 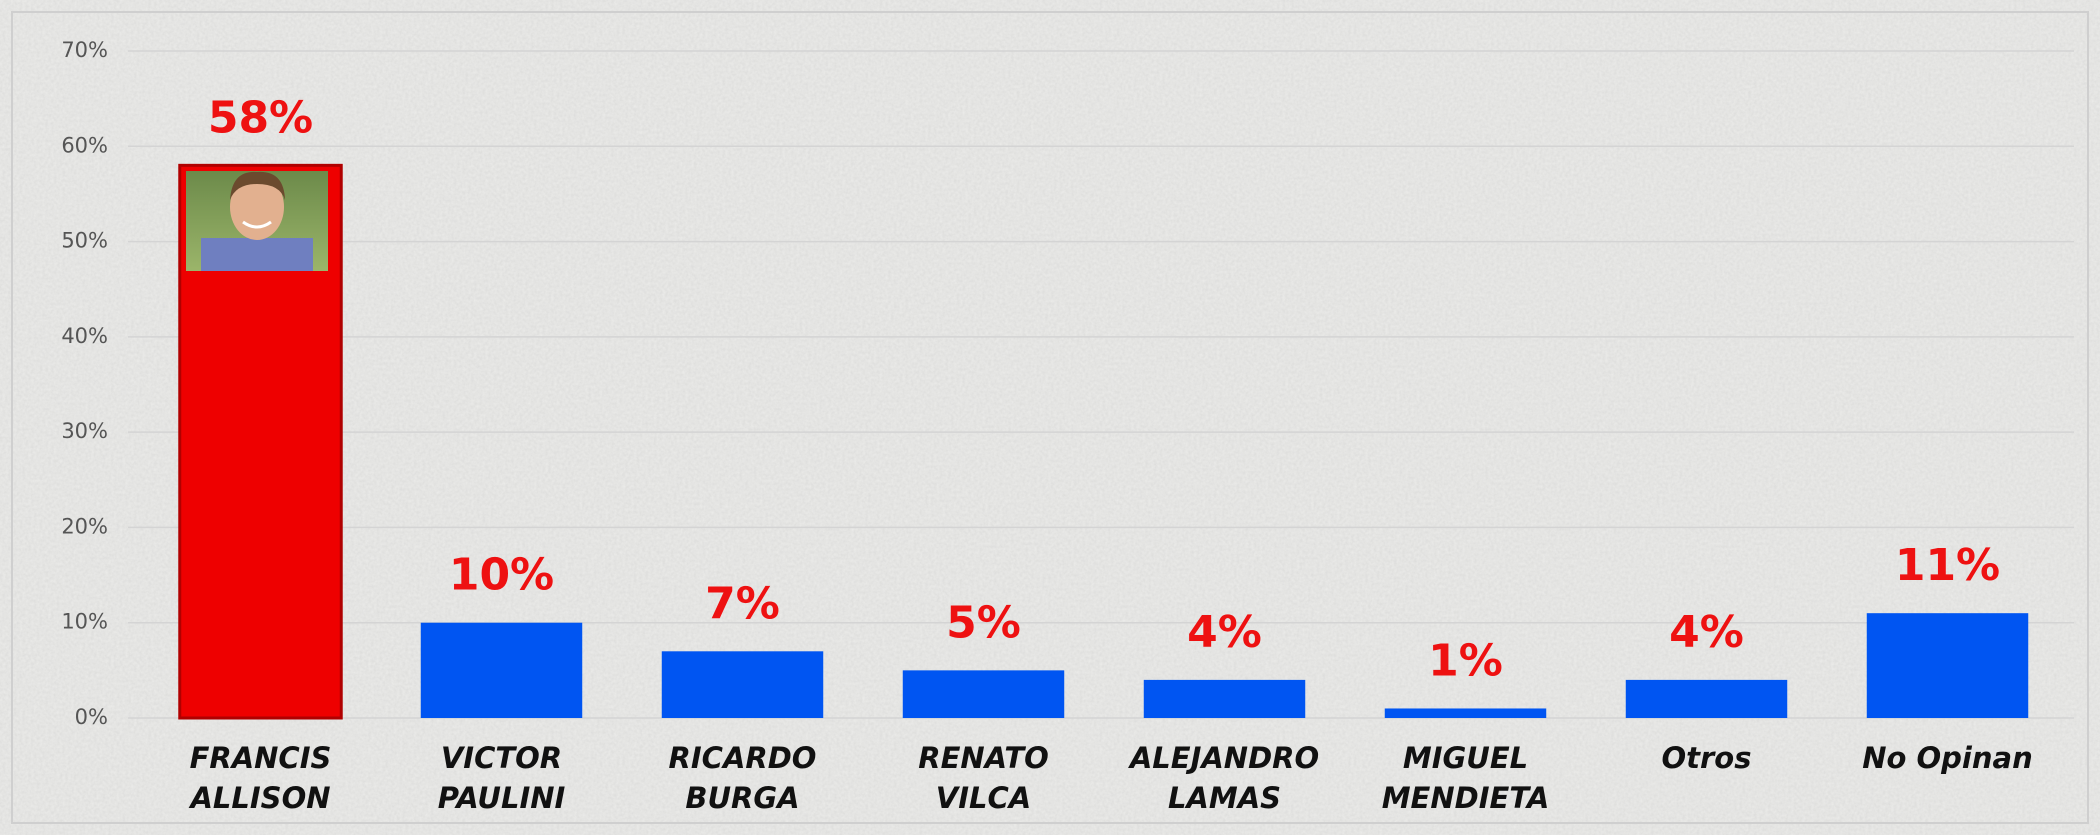 What do you see at coordinates (983, 778) in the screenshot?
I see `x-tick-label: RENATO VILCA` at bounding box center [983, 778].